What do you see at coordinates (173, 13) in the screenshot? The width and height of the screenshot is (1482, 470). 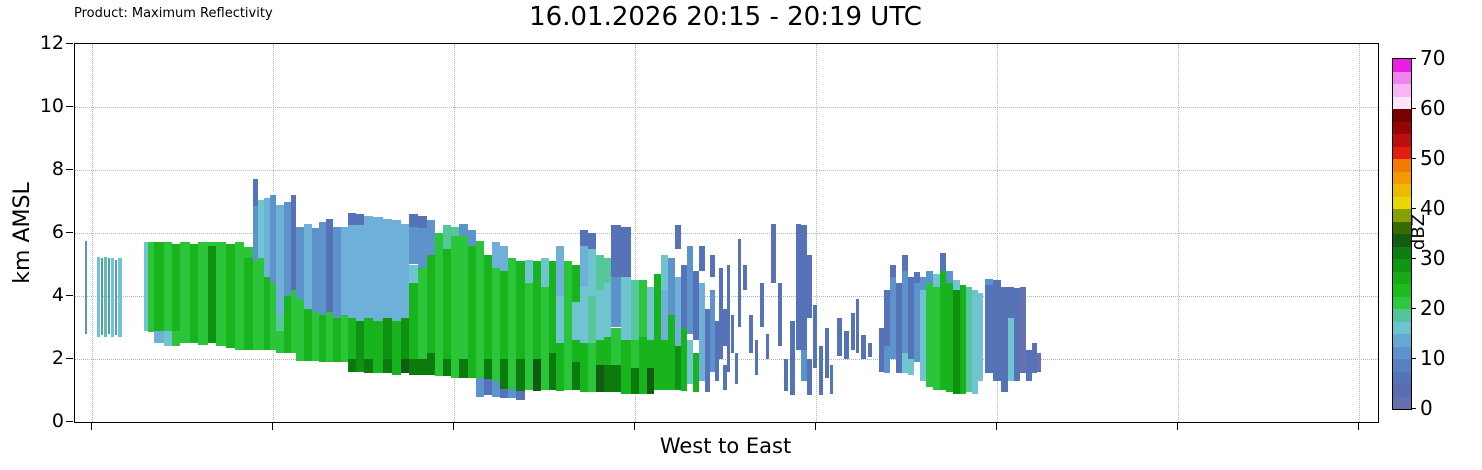 I see `product-label: Product: Maximum Reflectivity` at bounding box center [173, 13].